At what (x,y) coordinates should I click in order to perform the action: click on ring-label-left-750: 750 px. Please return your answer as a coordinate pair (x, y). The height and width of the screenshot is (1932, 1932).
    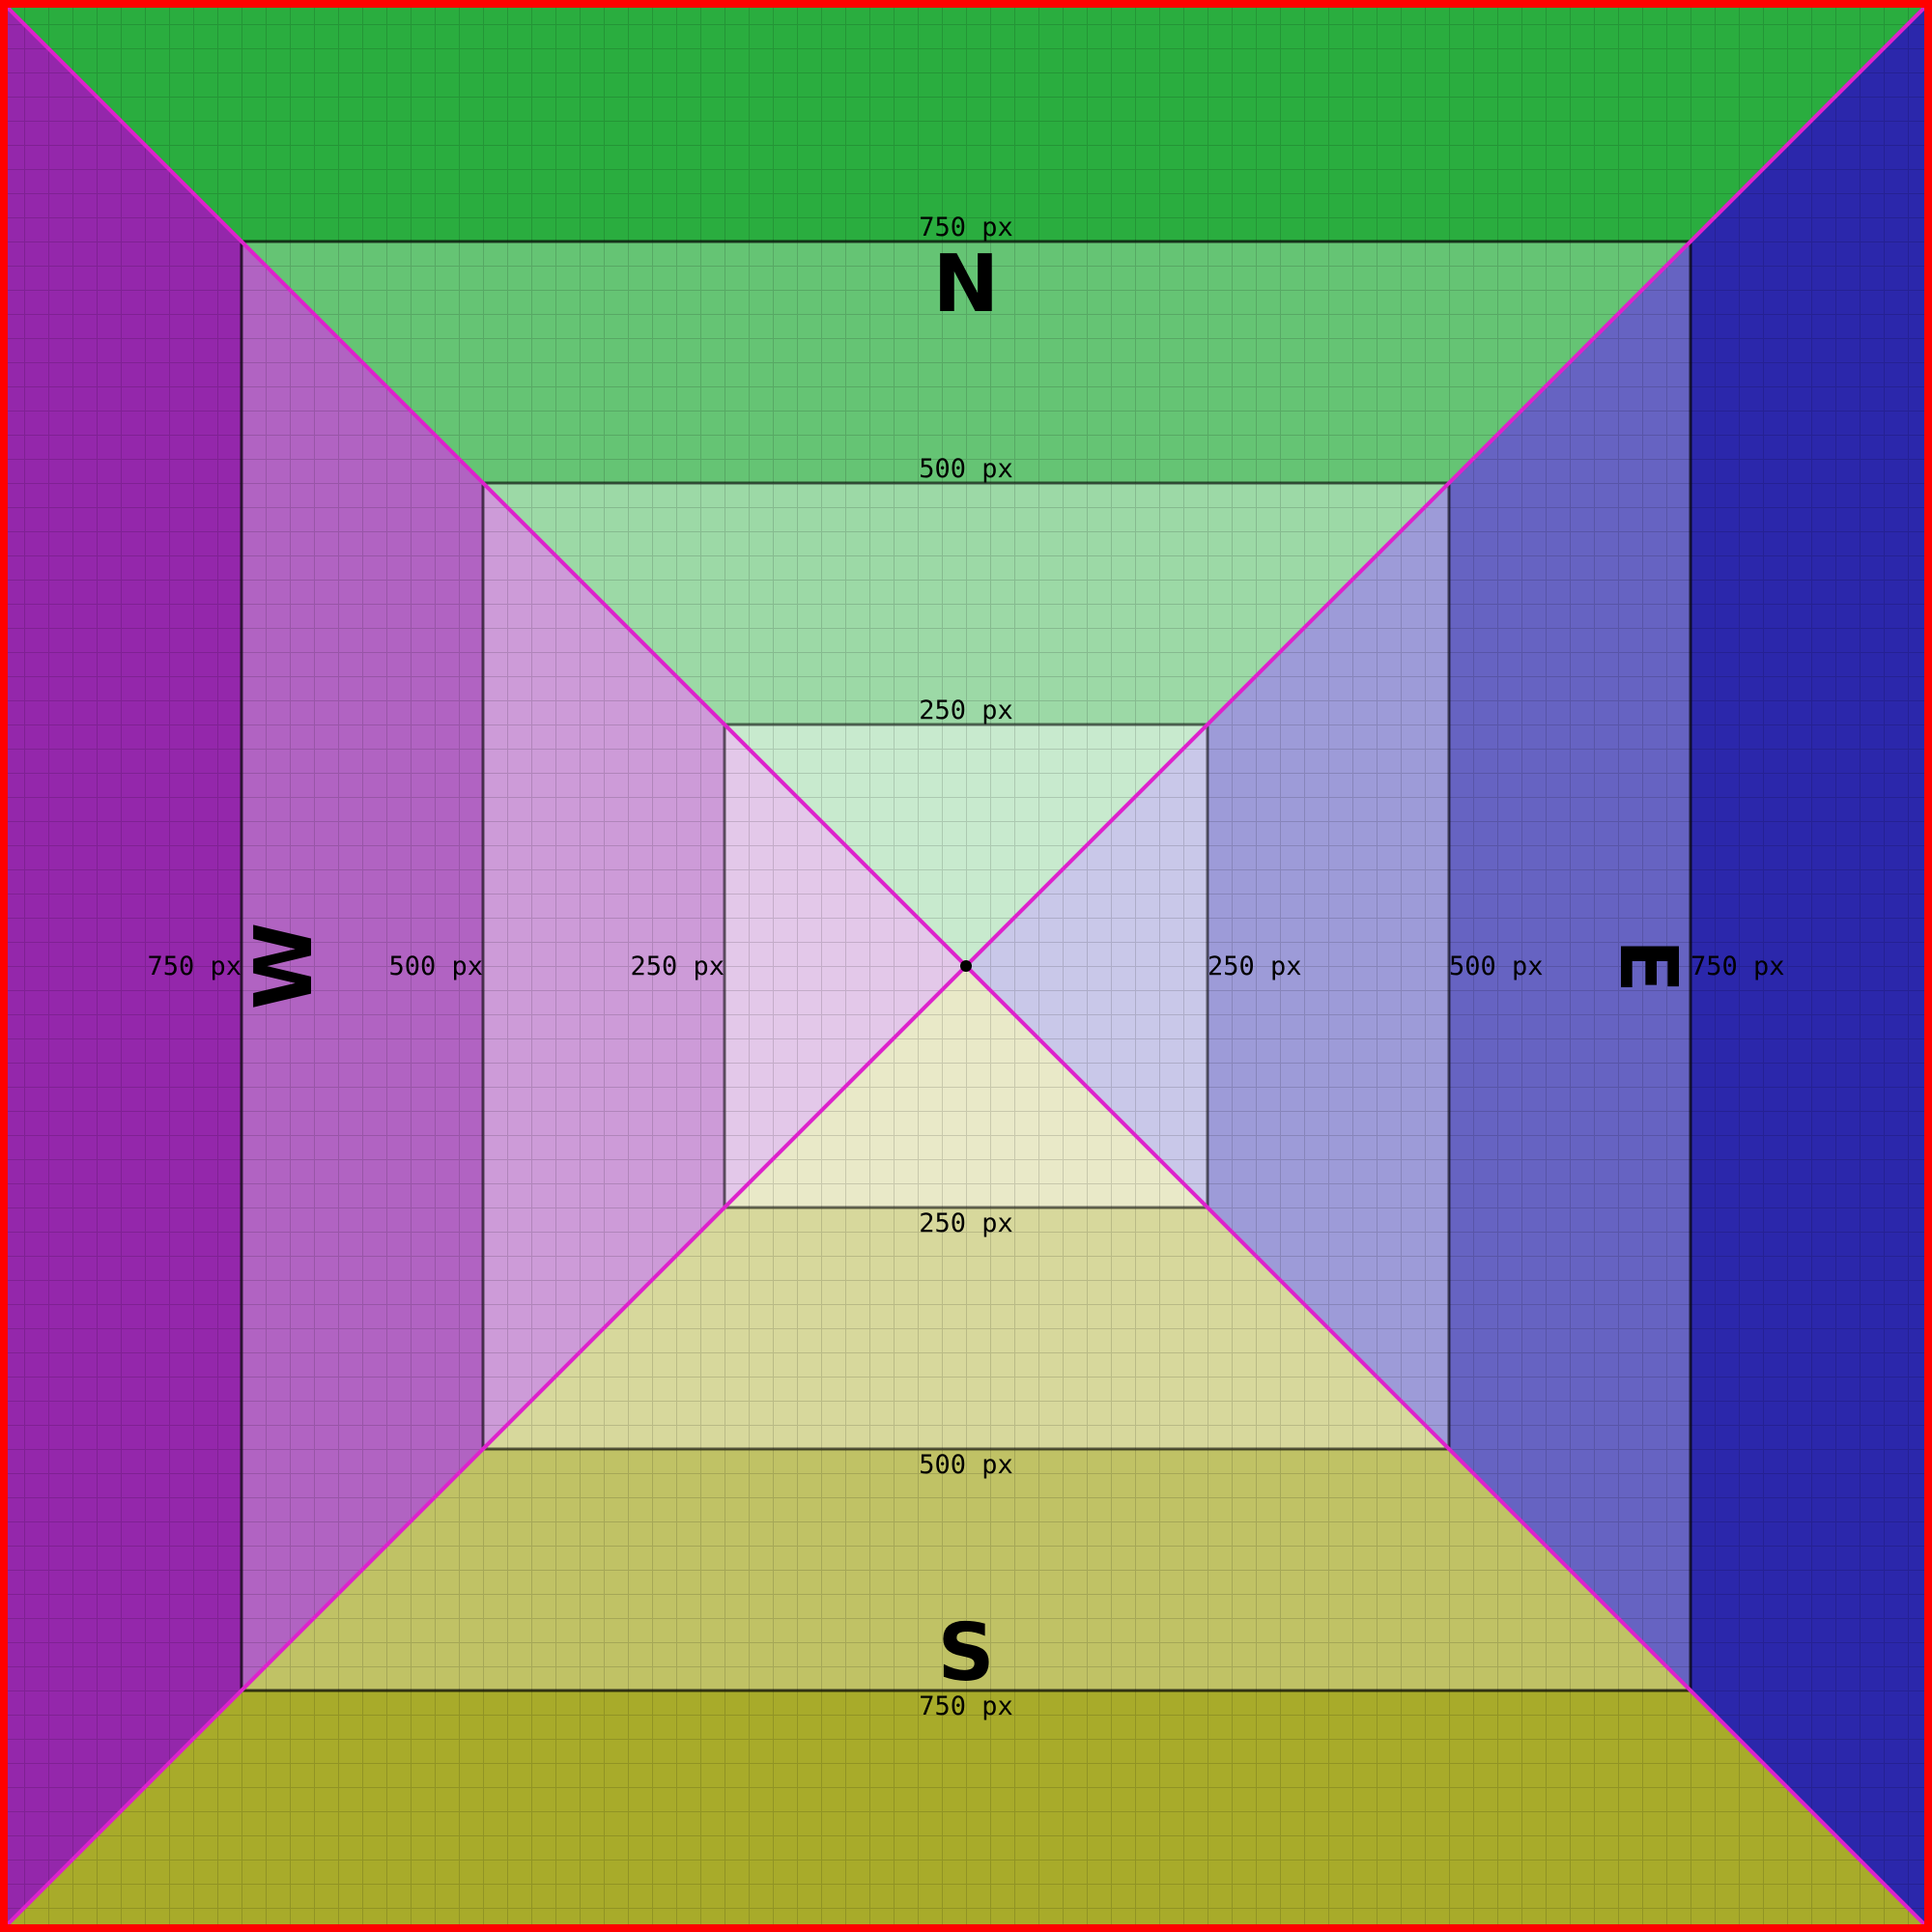
    Looking at the image, I should click on (194, 966).